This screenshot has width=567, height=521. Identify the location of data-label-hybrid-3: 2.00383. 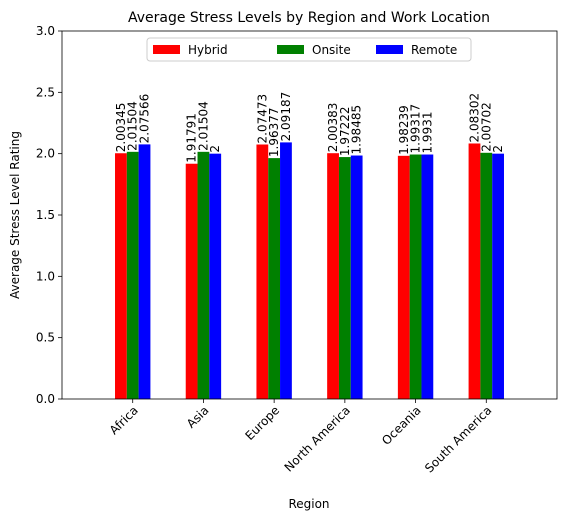
(333, 128).